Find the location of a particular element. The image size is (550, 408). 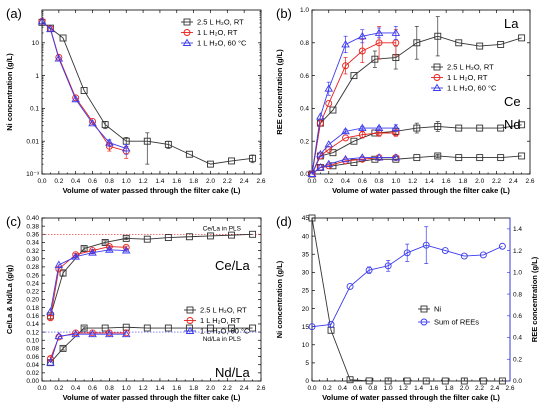

y-tick-label: 0.8 is located at coordinates (304, 43).